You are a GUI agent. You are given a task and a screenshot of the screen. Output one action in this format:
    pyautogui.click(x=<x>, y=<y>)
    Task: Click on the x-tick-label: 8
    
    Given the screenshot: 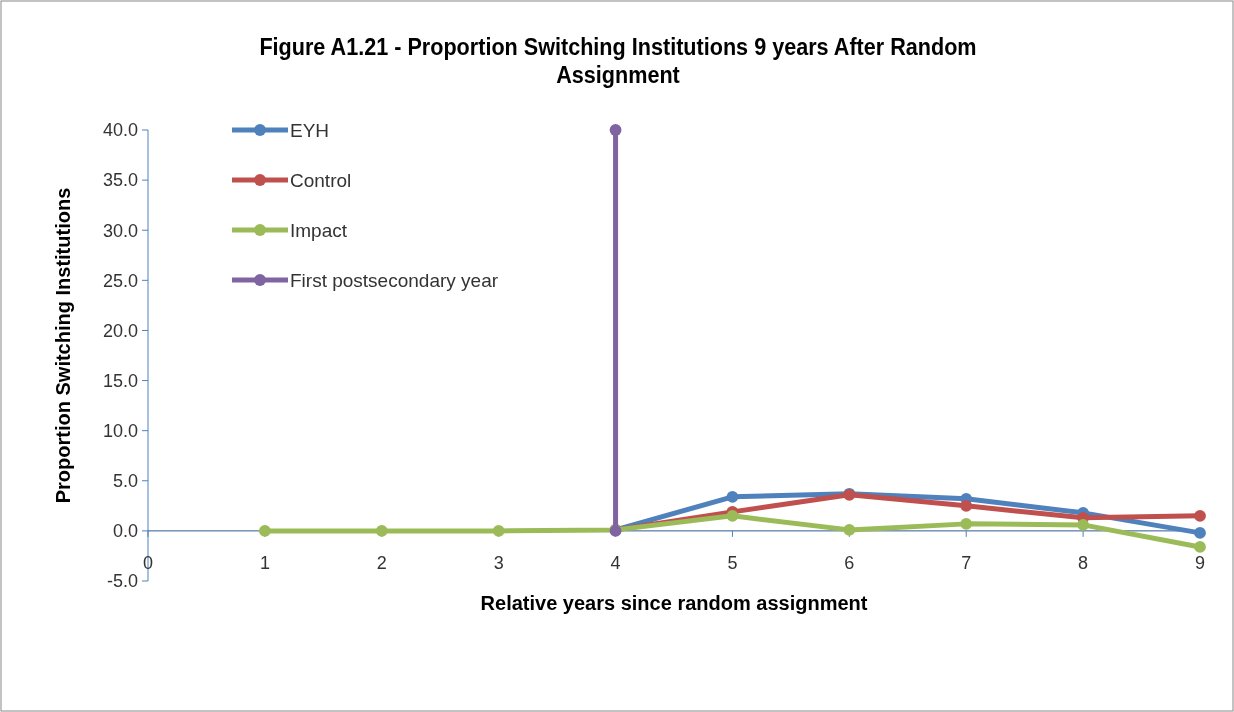 What is the action you would take?
    pyautogui.click(x=1083, y=562)
    